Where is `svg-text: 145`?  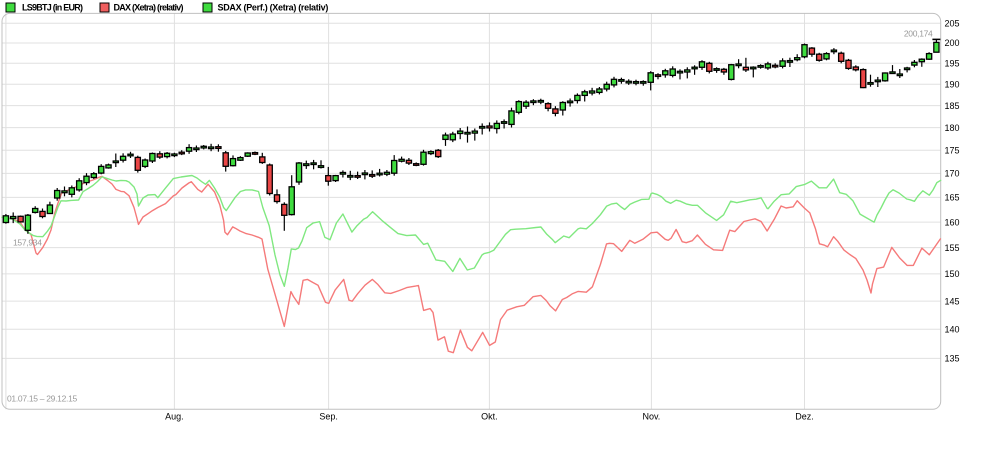 svg-text: 145 is located at coordinates (952, 301).